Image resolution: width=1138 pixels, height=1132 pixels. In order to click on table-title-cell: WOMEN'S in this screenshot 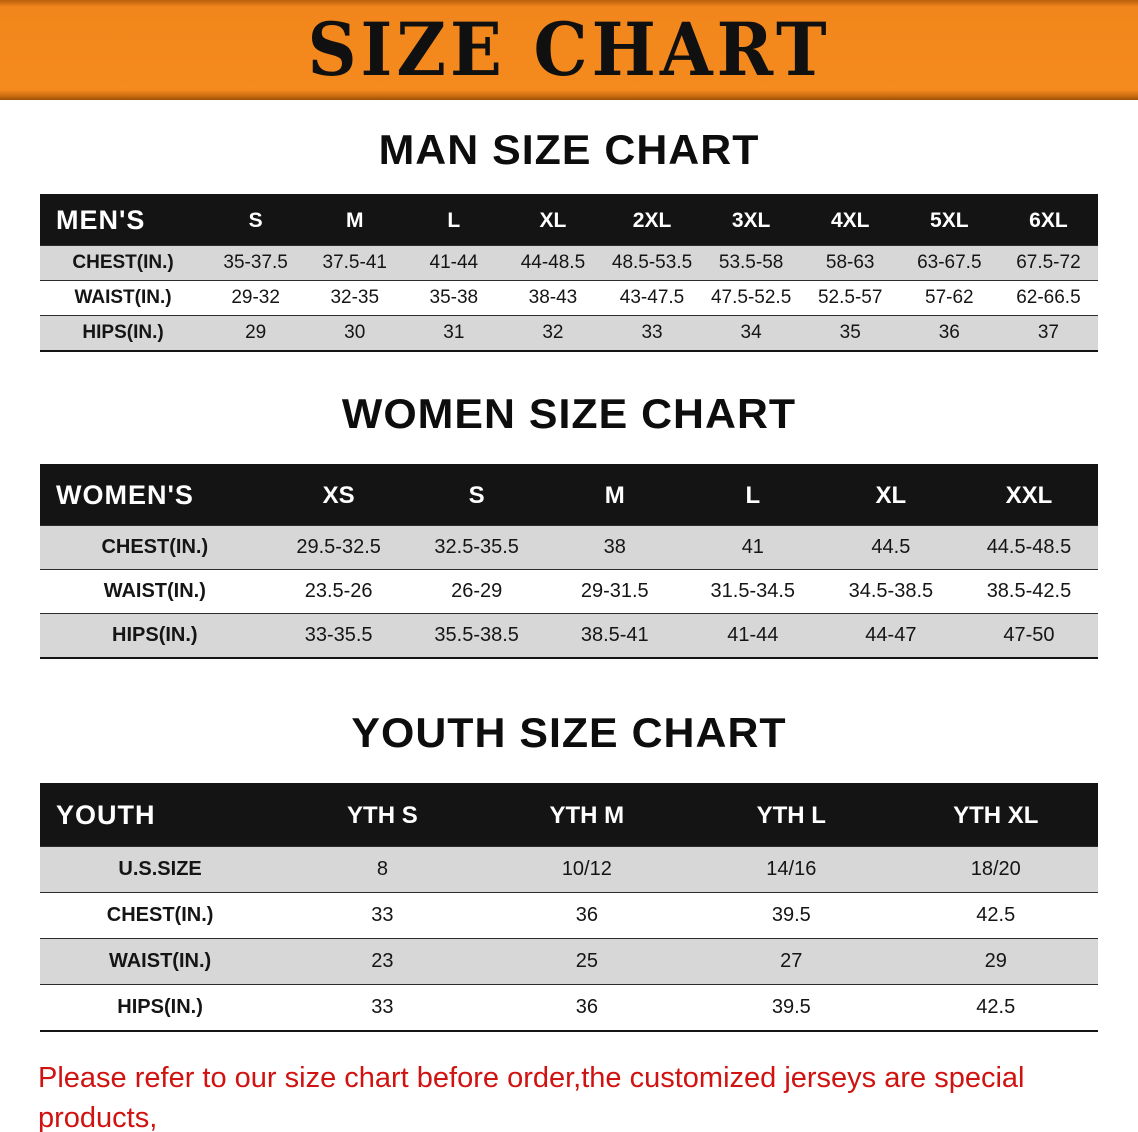, I will do `click(155, 495)`.